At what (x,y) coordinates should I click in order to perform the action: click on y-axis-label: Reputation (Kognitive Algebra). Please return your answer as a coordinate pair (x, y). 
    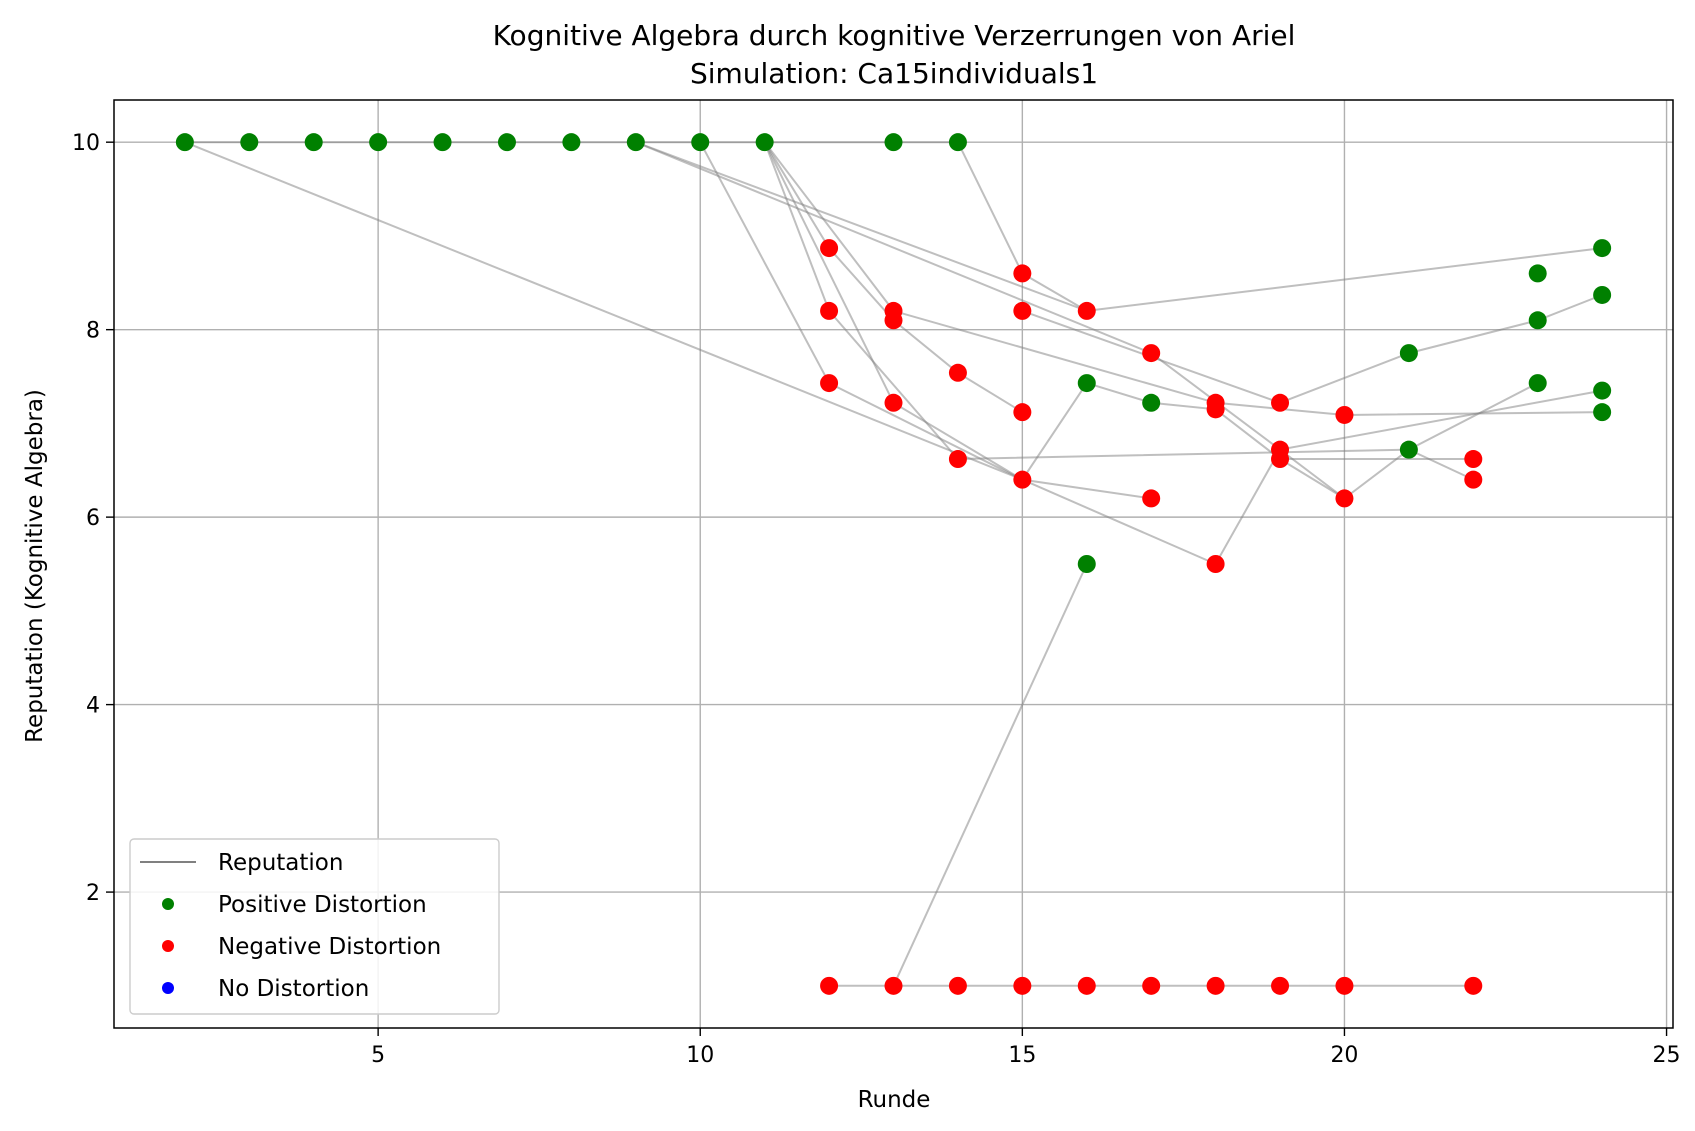
    Looking at the image, I should click on (35, 566).